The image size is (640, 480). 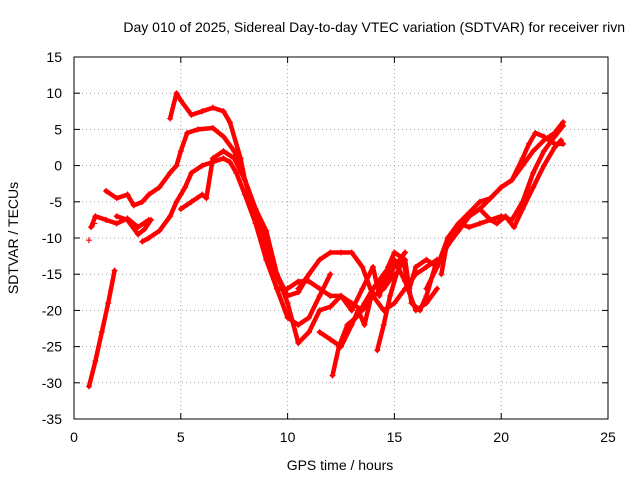 I want to click on y-axis-label: SDTVAR / TECUs, so click(x=13, y=238).